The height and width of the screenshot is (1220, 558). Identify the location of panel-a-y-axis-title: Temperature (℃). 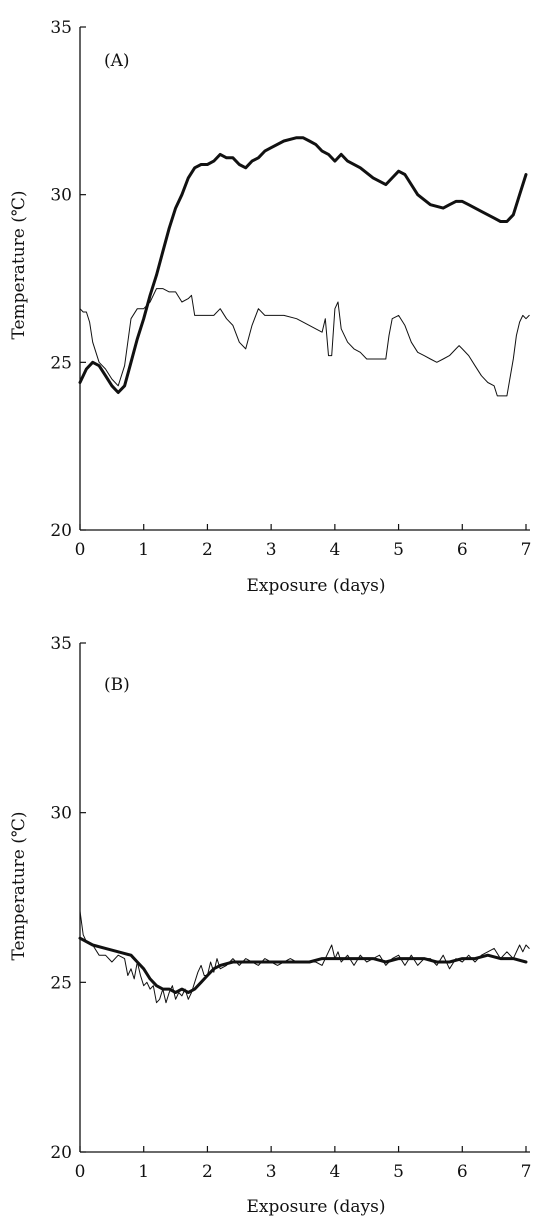
(19, 264).